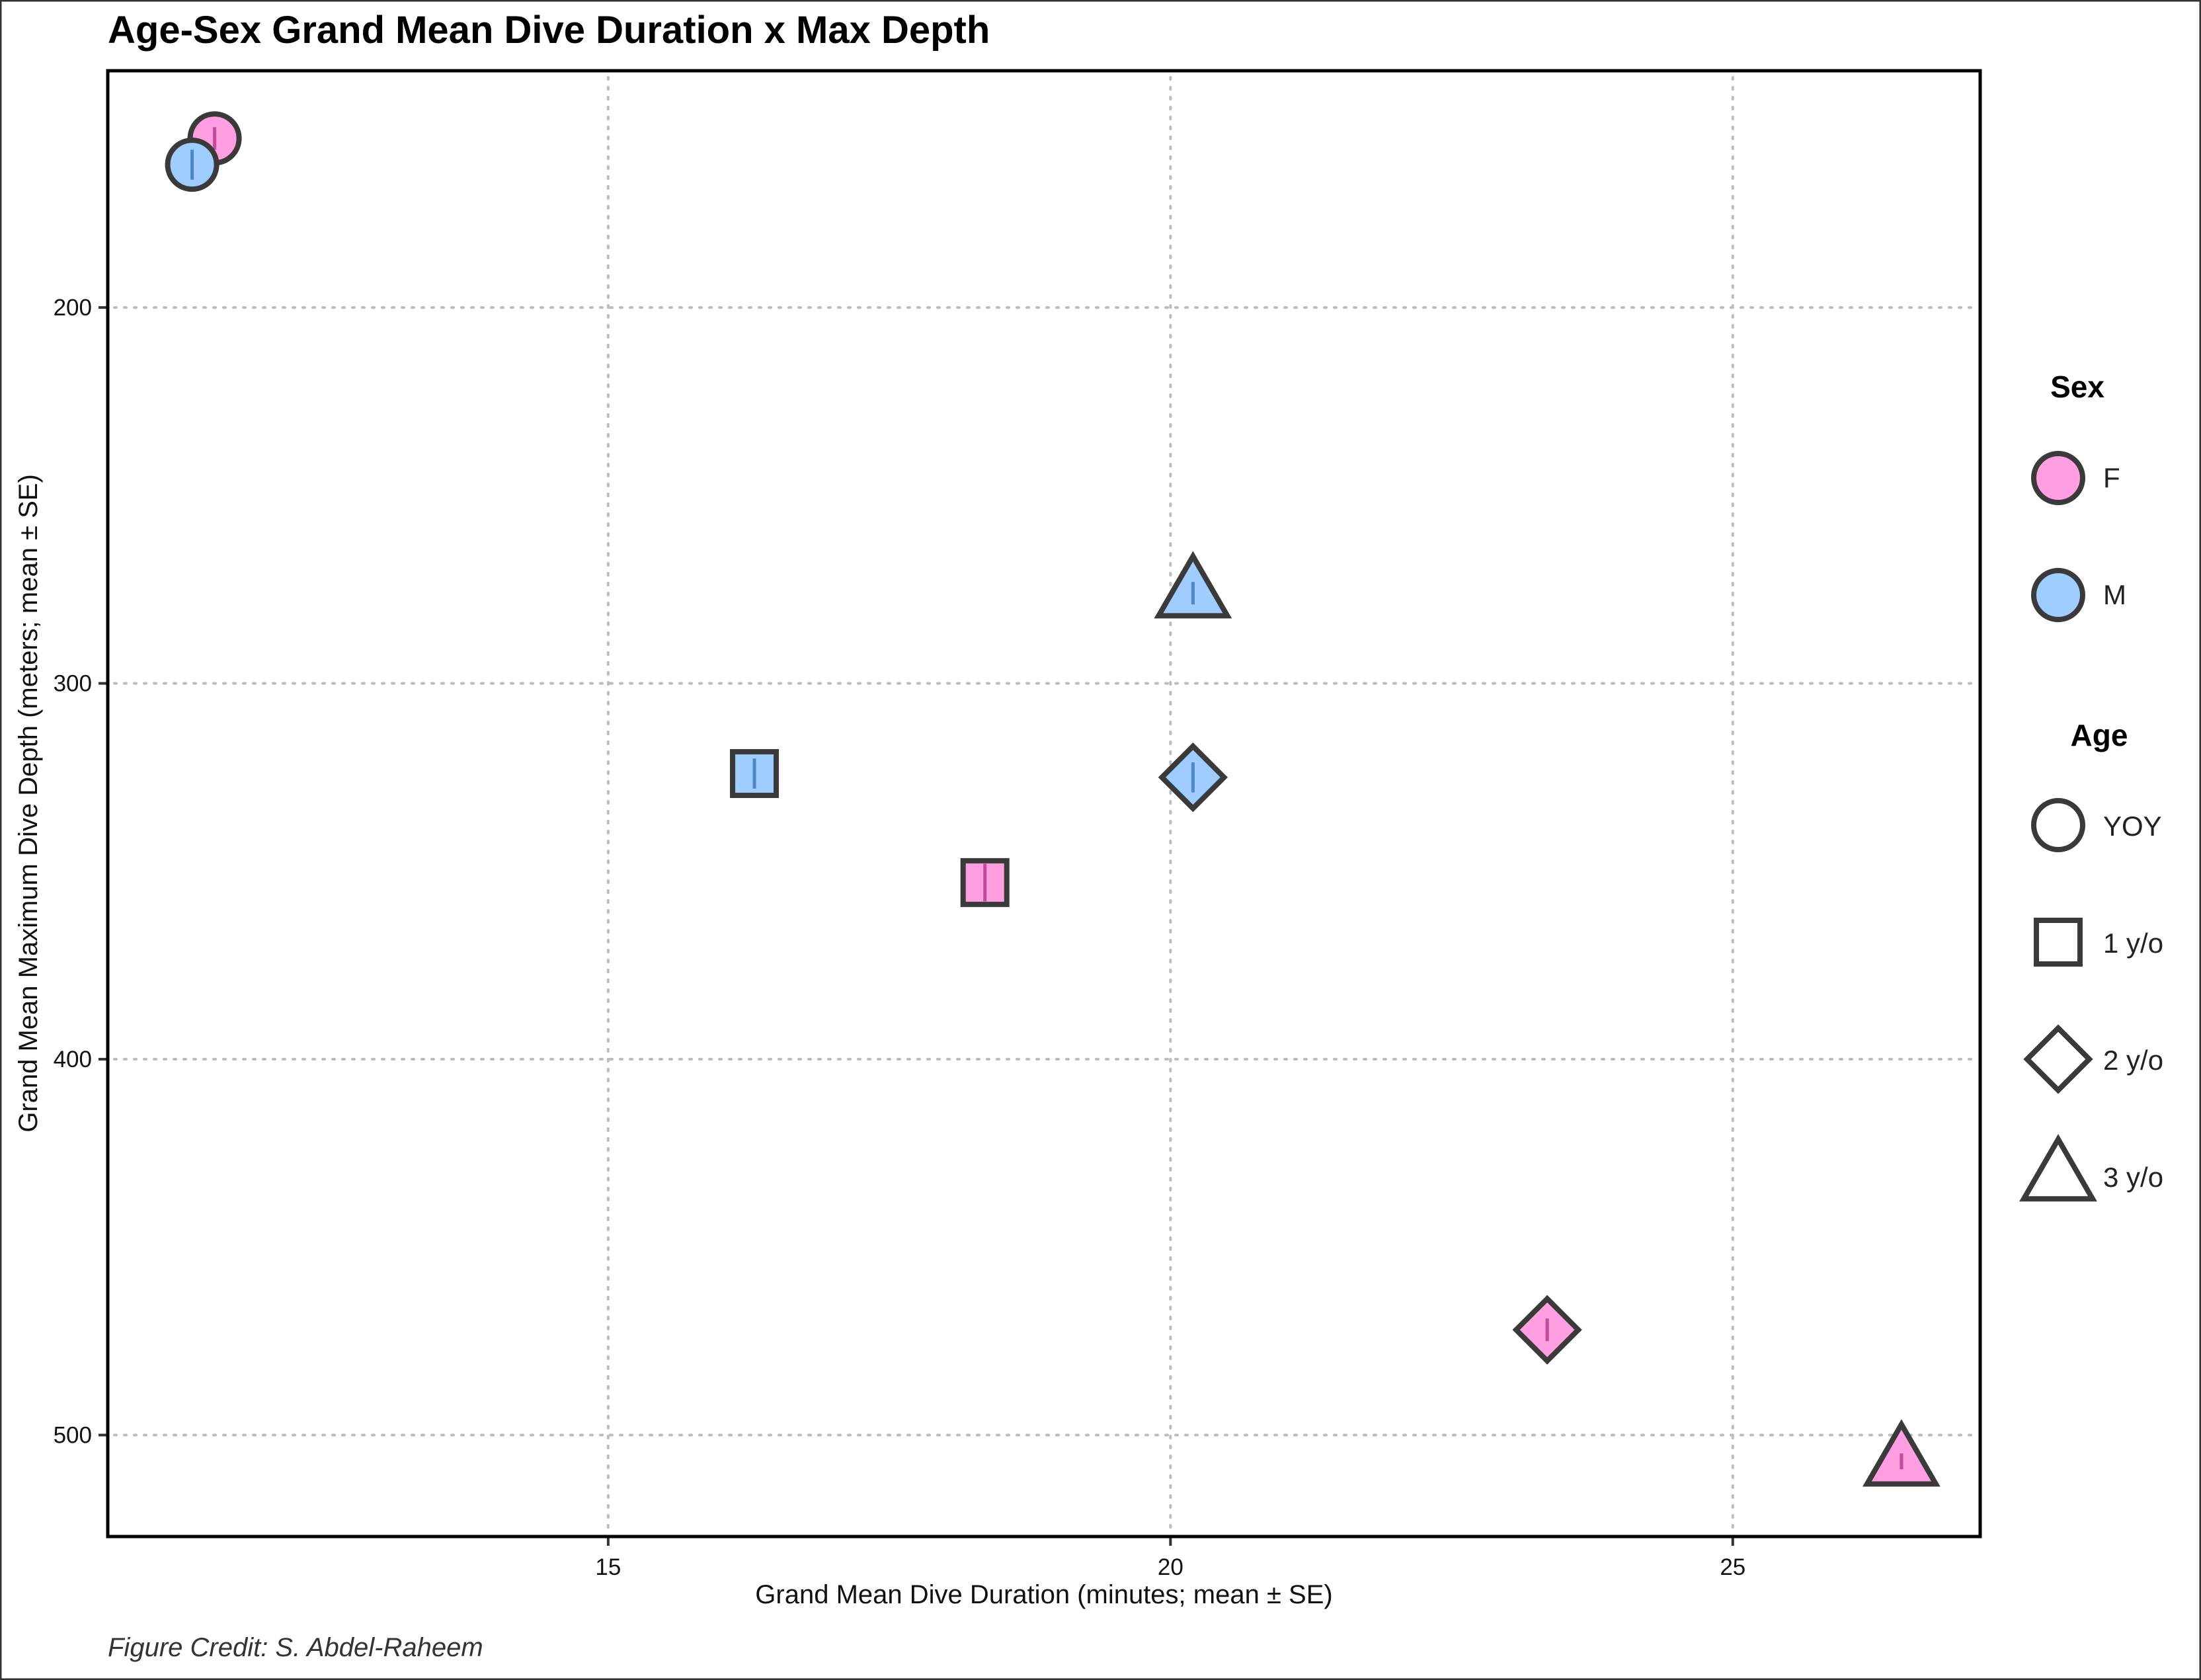 The image size is (2201, 1680). I want to click on legend-label-yoy: YOY, so click(2132, 826).